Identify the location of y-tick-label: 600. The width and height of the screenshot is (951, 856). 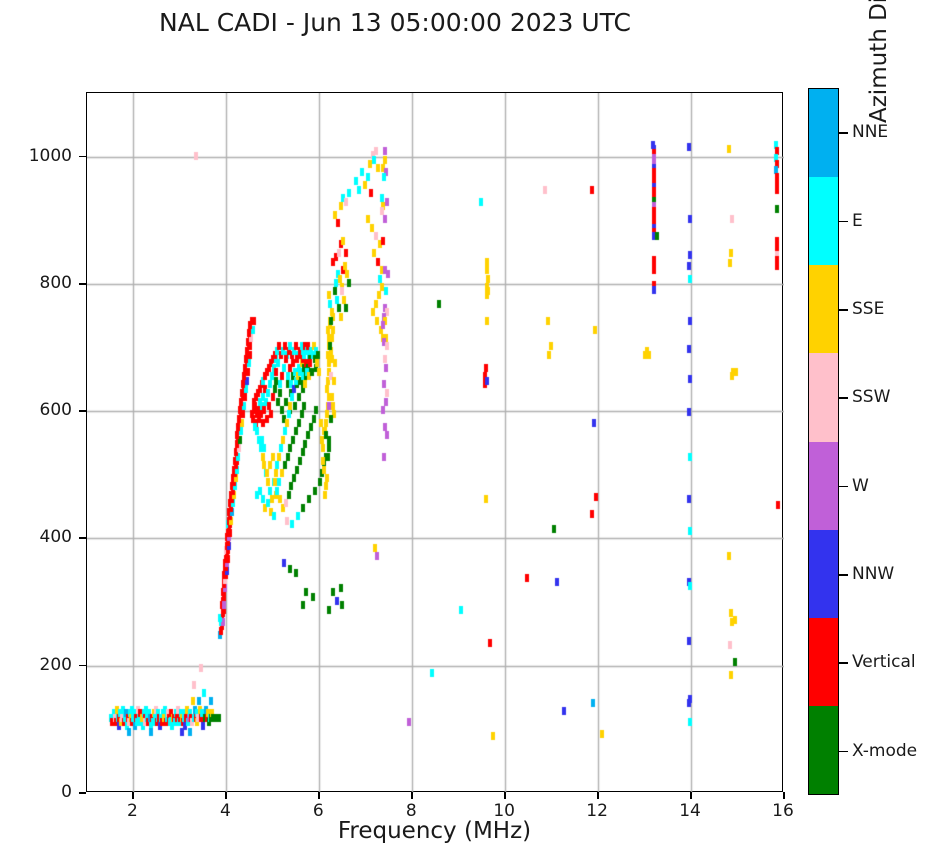
(55, 410).